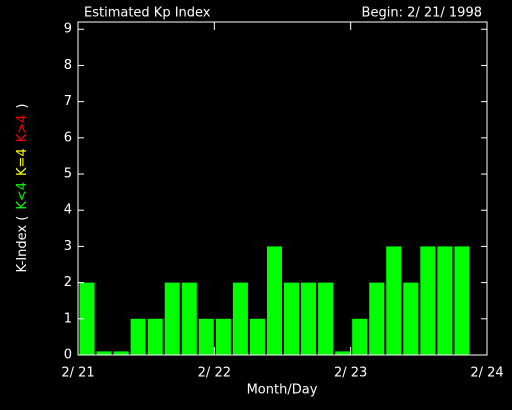 This screenshot has width=512, height=410. I want to click on y-tick-label: 0, so click(68, 355).